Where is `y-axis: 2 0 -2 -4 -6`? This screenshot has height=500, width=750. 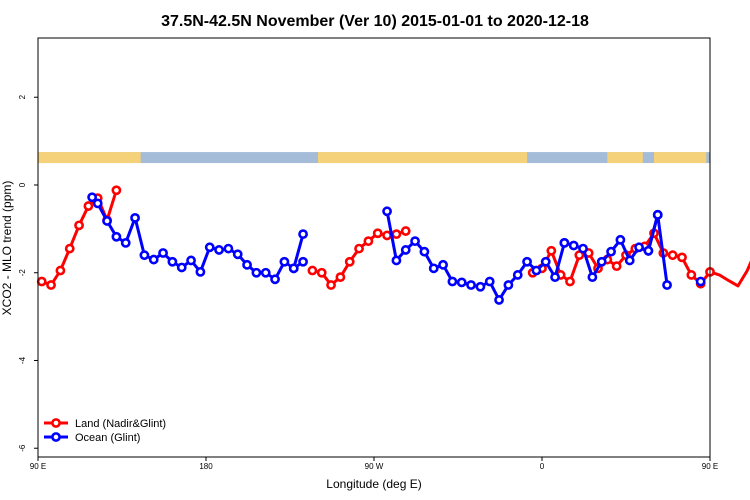 y-axis: 2 0 -2 -4 -6 is located at coordinates (28, 273).